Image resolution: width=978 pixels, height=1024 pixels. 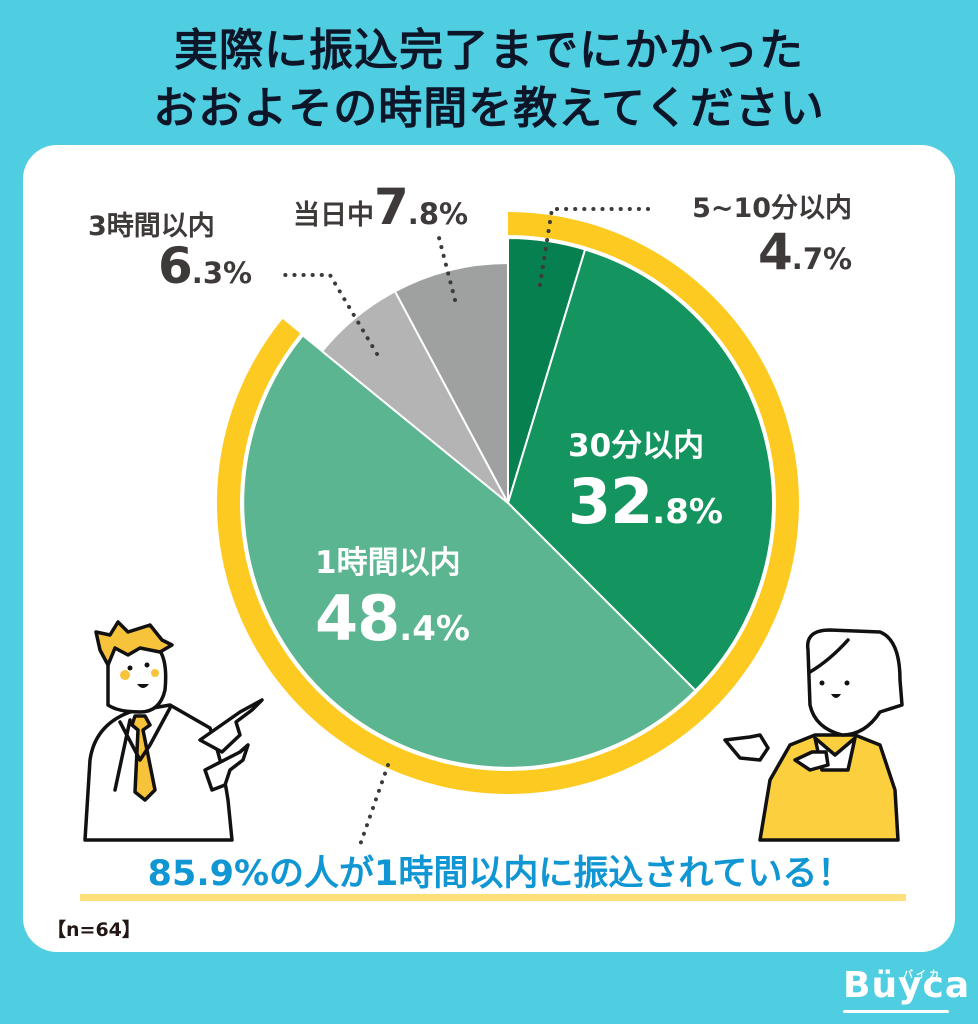 I want to click on label-1hour-name: 1時間以内, so click(x=388, y=563).